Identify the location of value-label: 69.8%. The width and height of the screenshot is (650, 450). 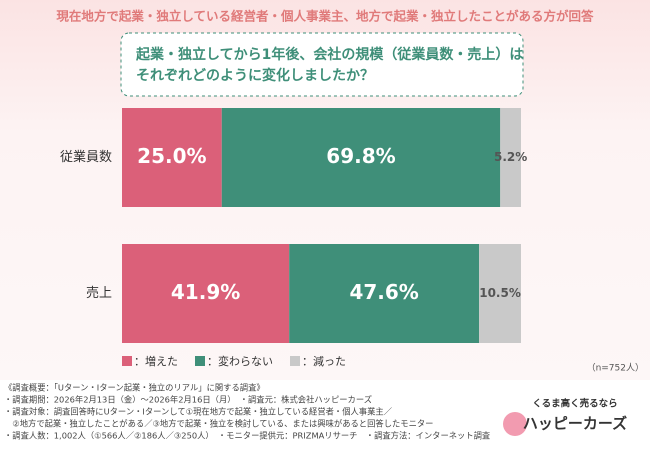
(360, 156).